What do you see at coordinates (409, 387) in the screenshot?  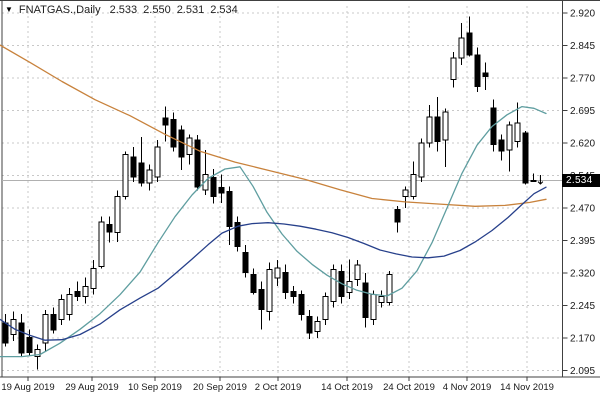 I see `date-axis-label: 24 Oct 2019` at bounding box center [409, 387].